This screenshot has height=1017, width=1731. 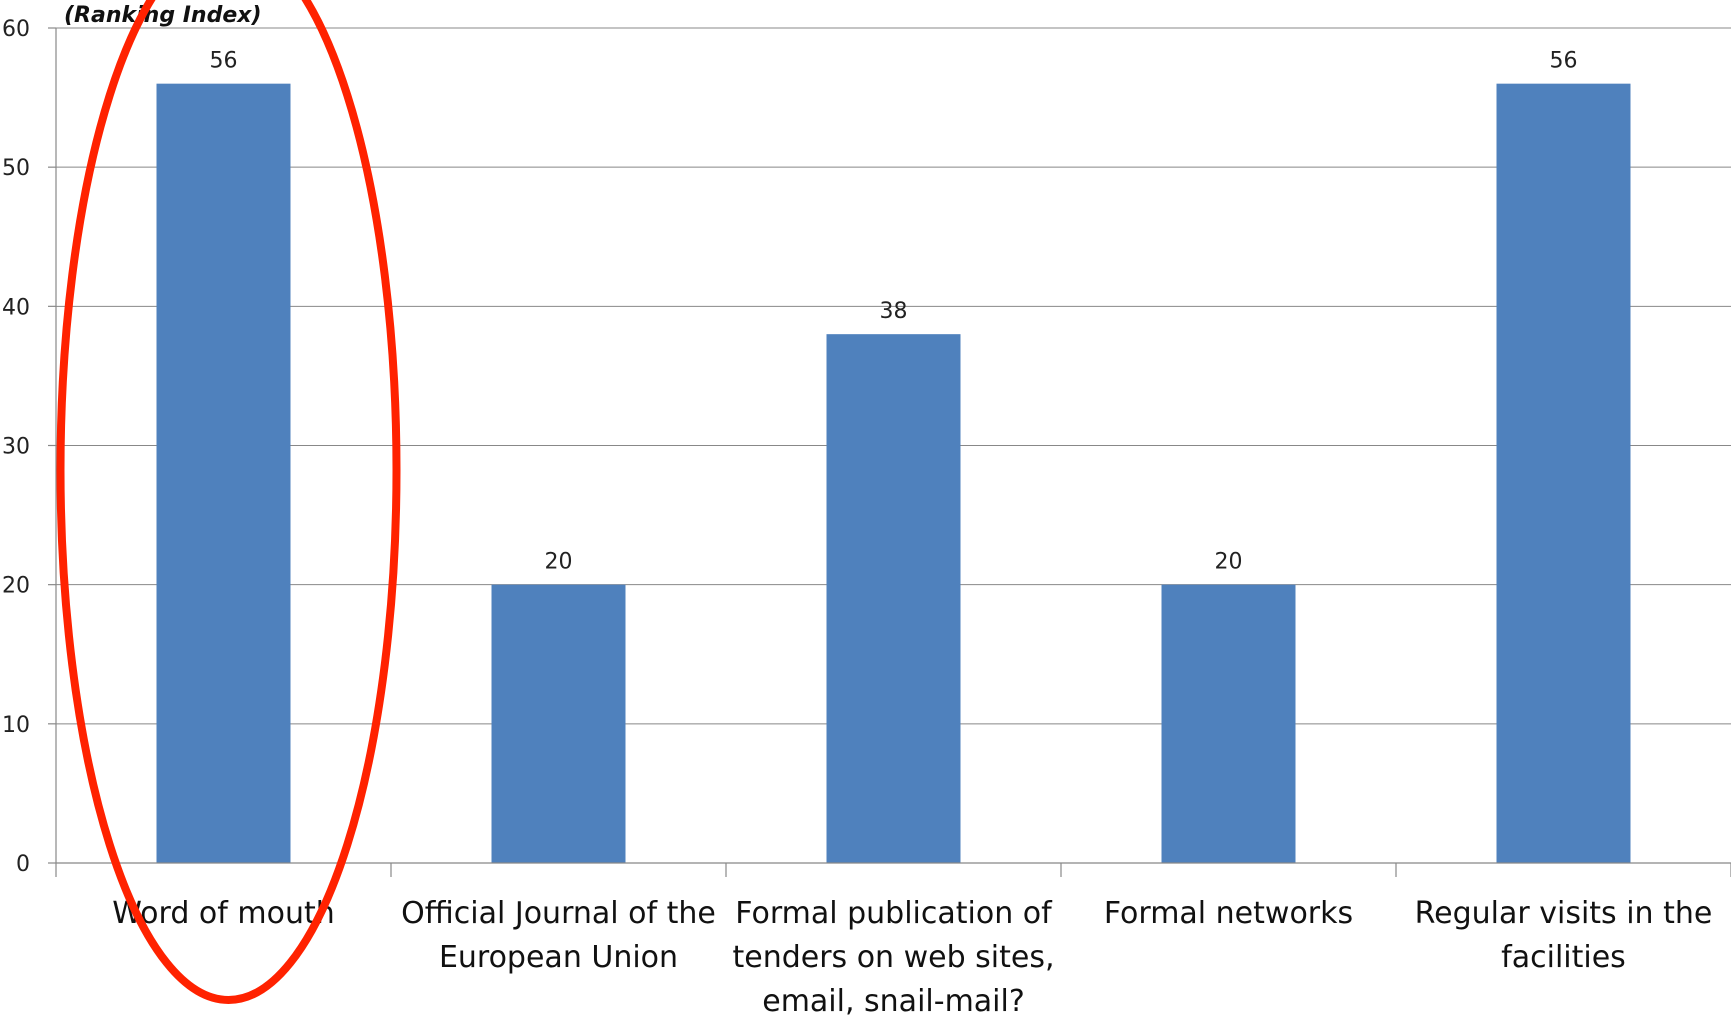 What do you see at coordinates (23, 864) in the screenshot?
I see `y-tick-label: 0` at bounding box center [23, 864].